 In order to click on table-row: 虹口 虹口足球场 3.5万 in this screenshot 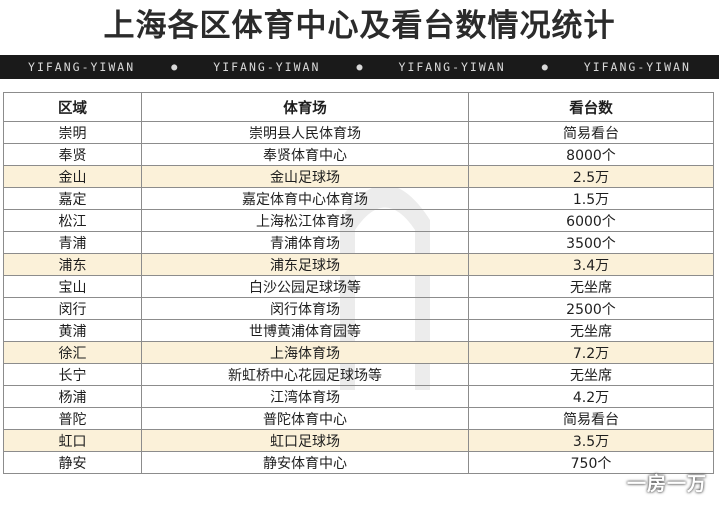, I will do `click(358, 440)`.